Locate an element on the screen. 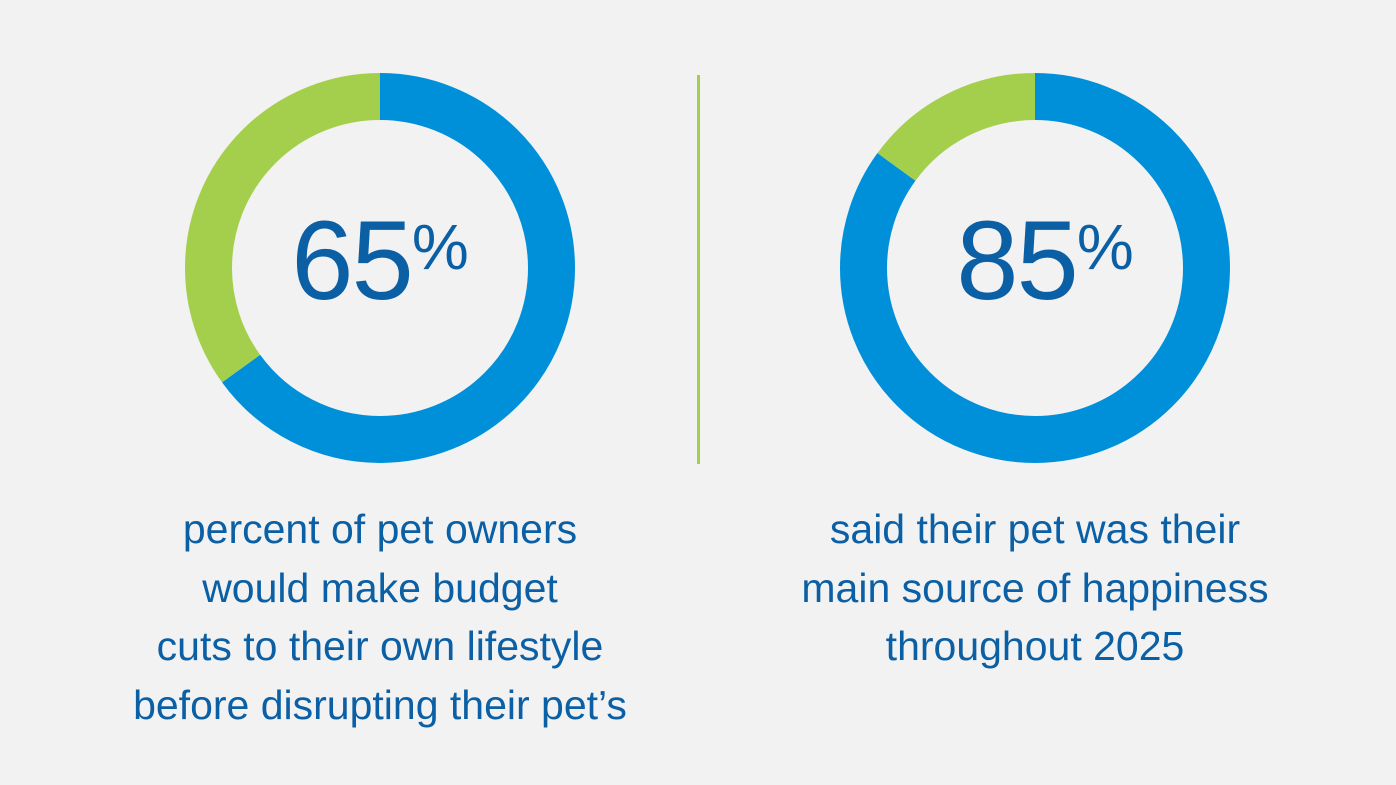 The image size is (1396, 785). stat-value-65: 65% is located at coordinates (380, 261).